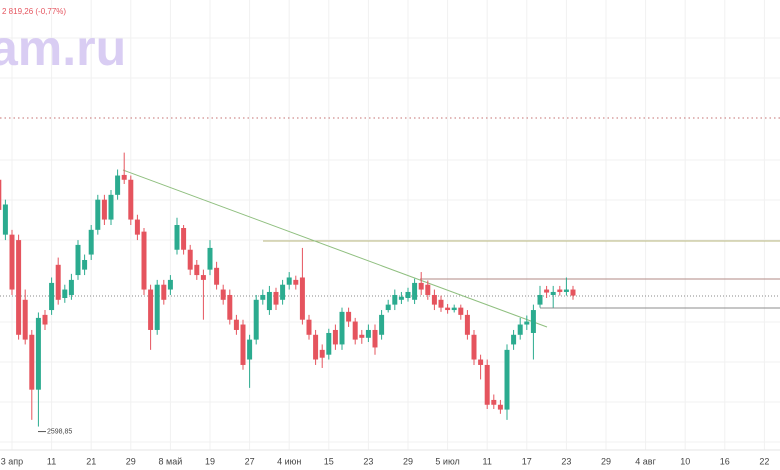  What do you see at coordinates (34, 11) in the screenshot?
I see `price-header: 2 819,26 (-0,77%)` at bounding box center [34, 11].